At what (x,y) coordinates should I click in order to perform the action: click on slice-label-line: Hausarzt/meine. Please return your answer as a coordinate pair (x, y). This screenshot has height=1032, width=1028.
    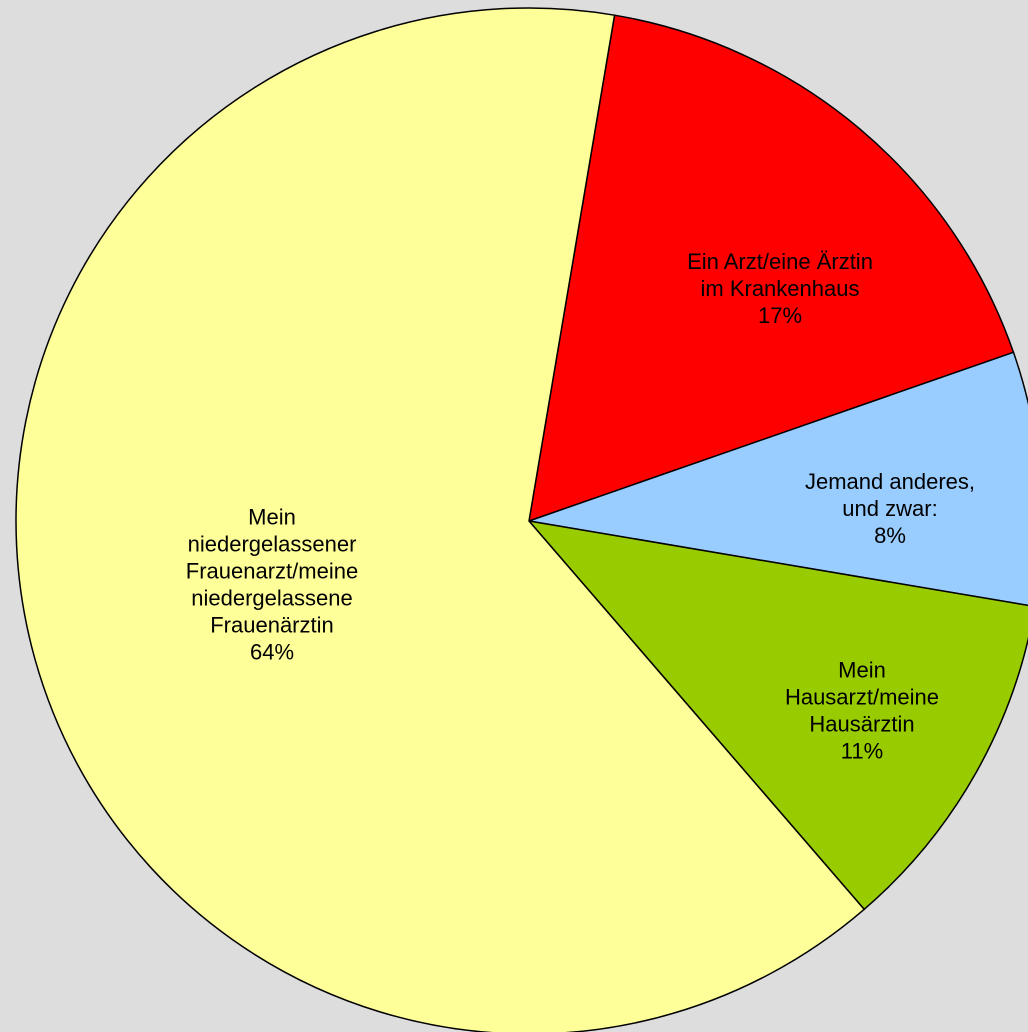
    Looking at the image, I should click on (862, 696).